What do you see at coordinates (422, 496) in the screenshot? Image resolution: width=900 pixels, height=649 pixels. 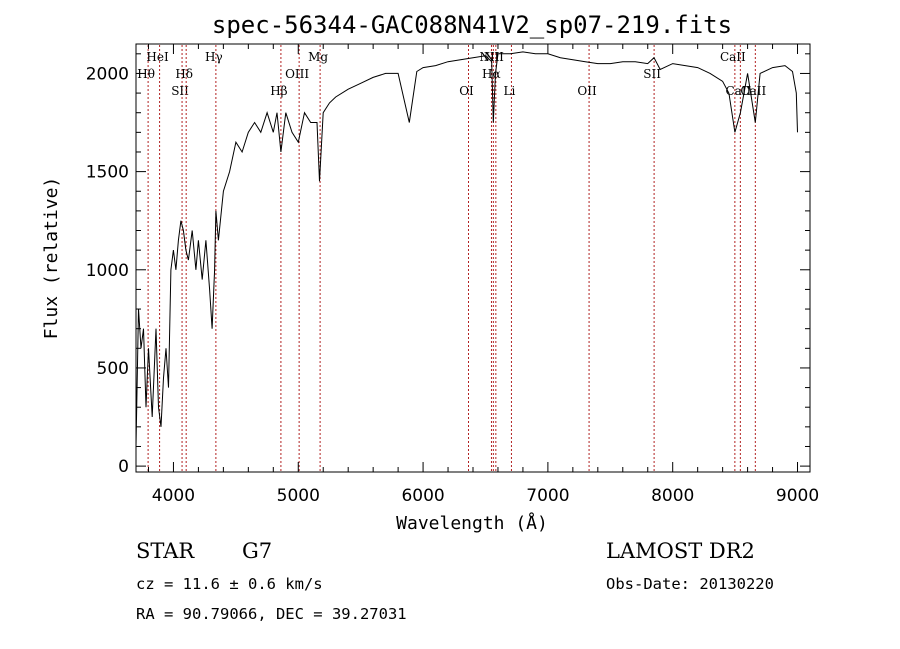 I see `x-tick-label: 6000` at bounding box center [422, 496].